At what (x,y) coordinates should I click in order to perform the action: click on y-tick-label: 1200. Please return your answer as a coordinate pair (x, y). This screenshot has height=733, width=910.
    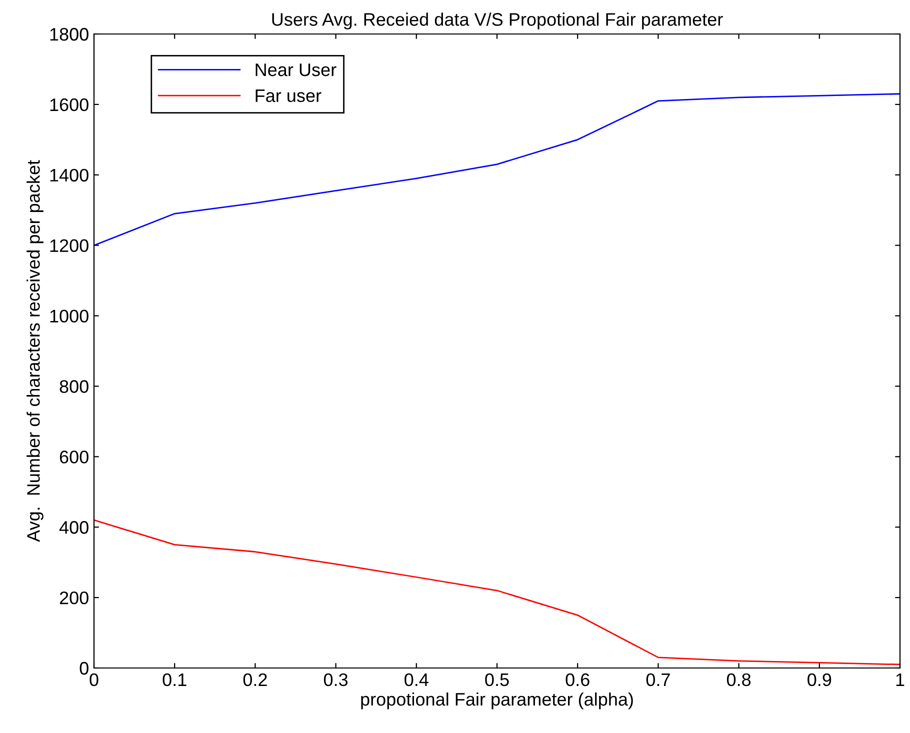
    Looking at the image, I should click on (69, 245).